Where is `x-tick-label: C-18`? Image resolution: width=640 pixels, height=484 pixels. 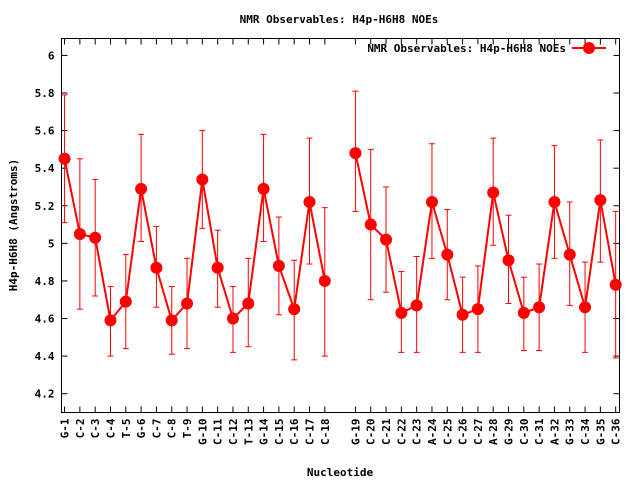 x-tick-label: C-18 is located at coordinates (325, 432).